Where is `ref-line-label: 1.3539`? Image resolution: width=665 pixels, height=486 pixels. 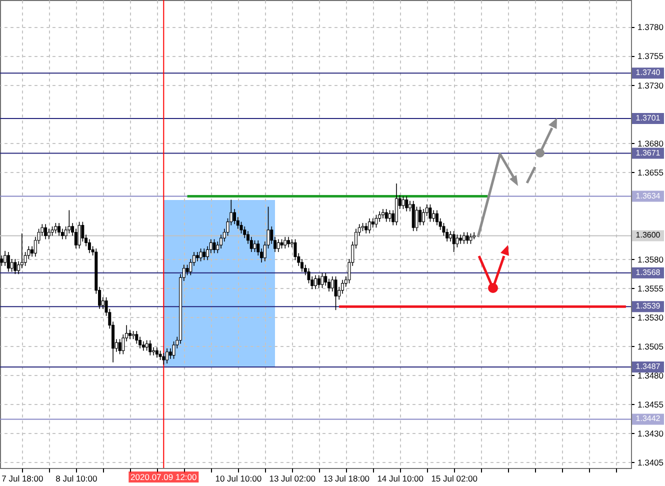
ref-line-label: 1.3539 is located at coordinates (648, 306).